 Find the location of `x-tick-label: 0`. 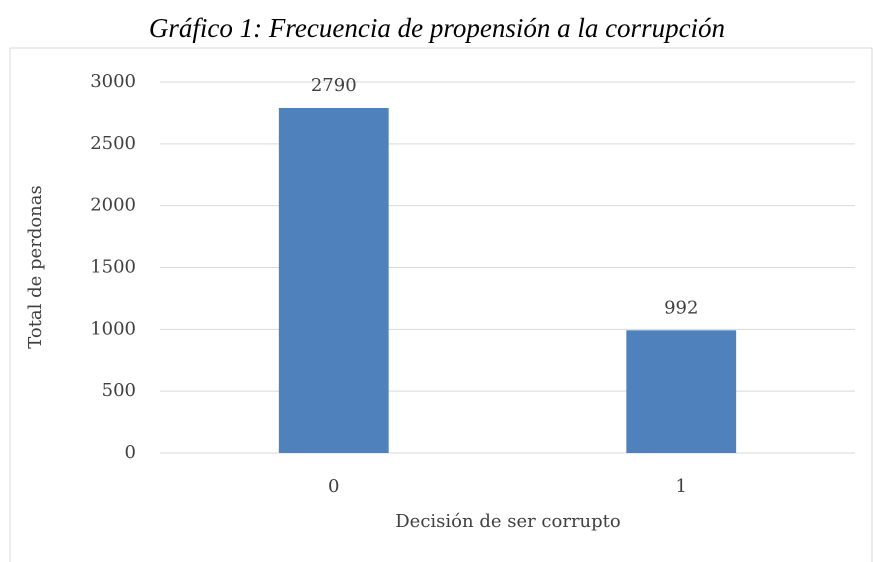

x-tick-label: 0 is located at coordinates (333, 486).